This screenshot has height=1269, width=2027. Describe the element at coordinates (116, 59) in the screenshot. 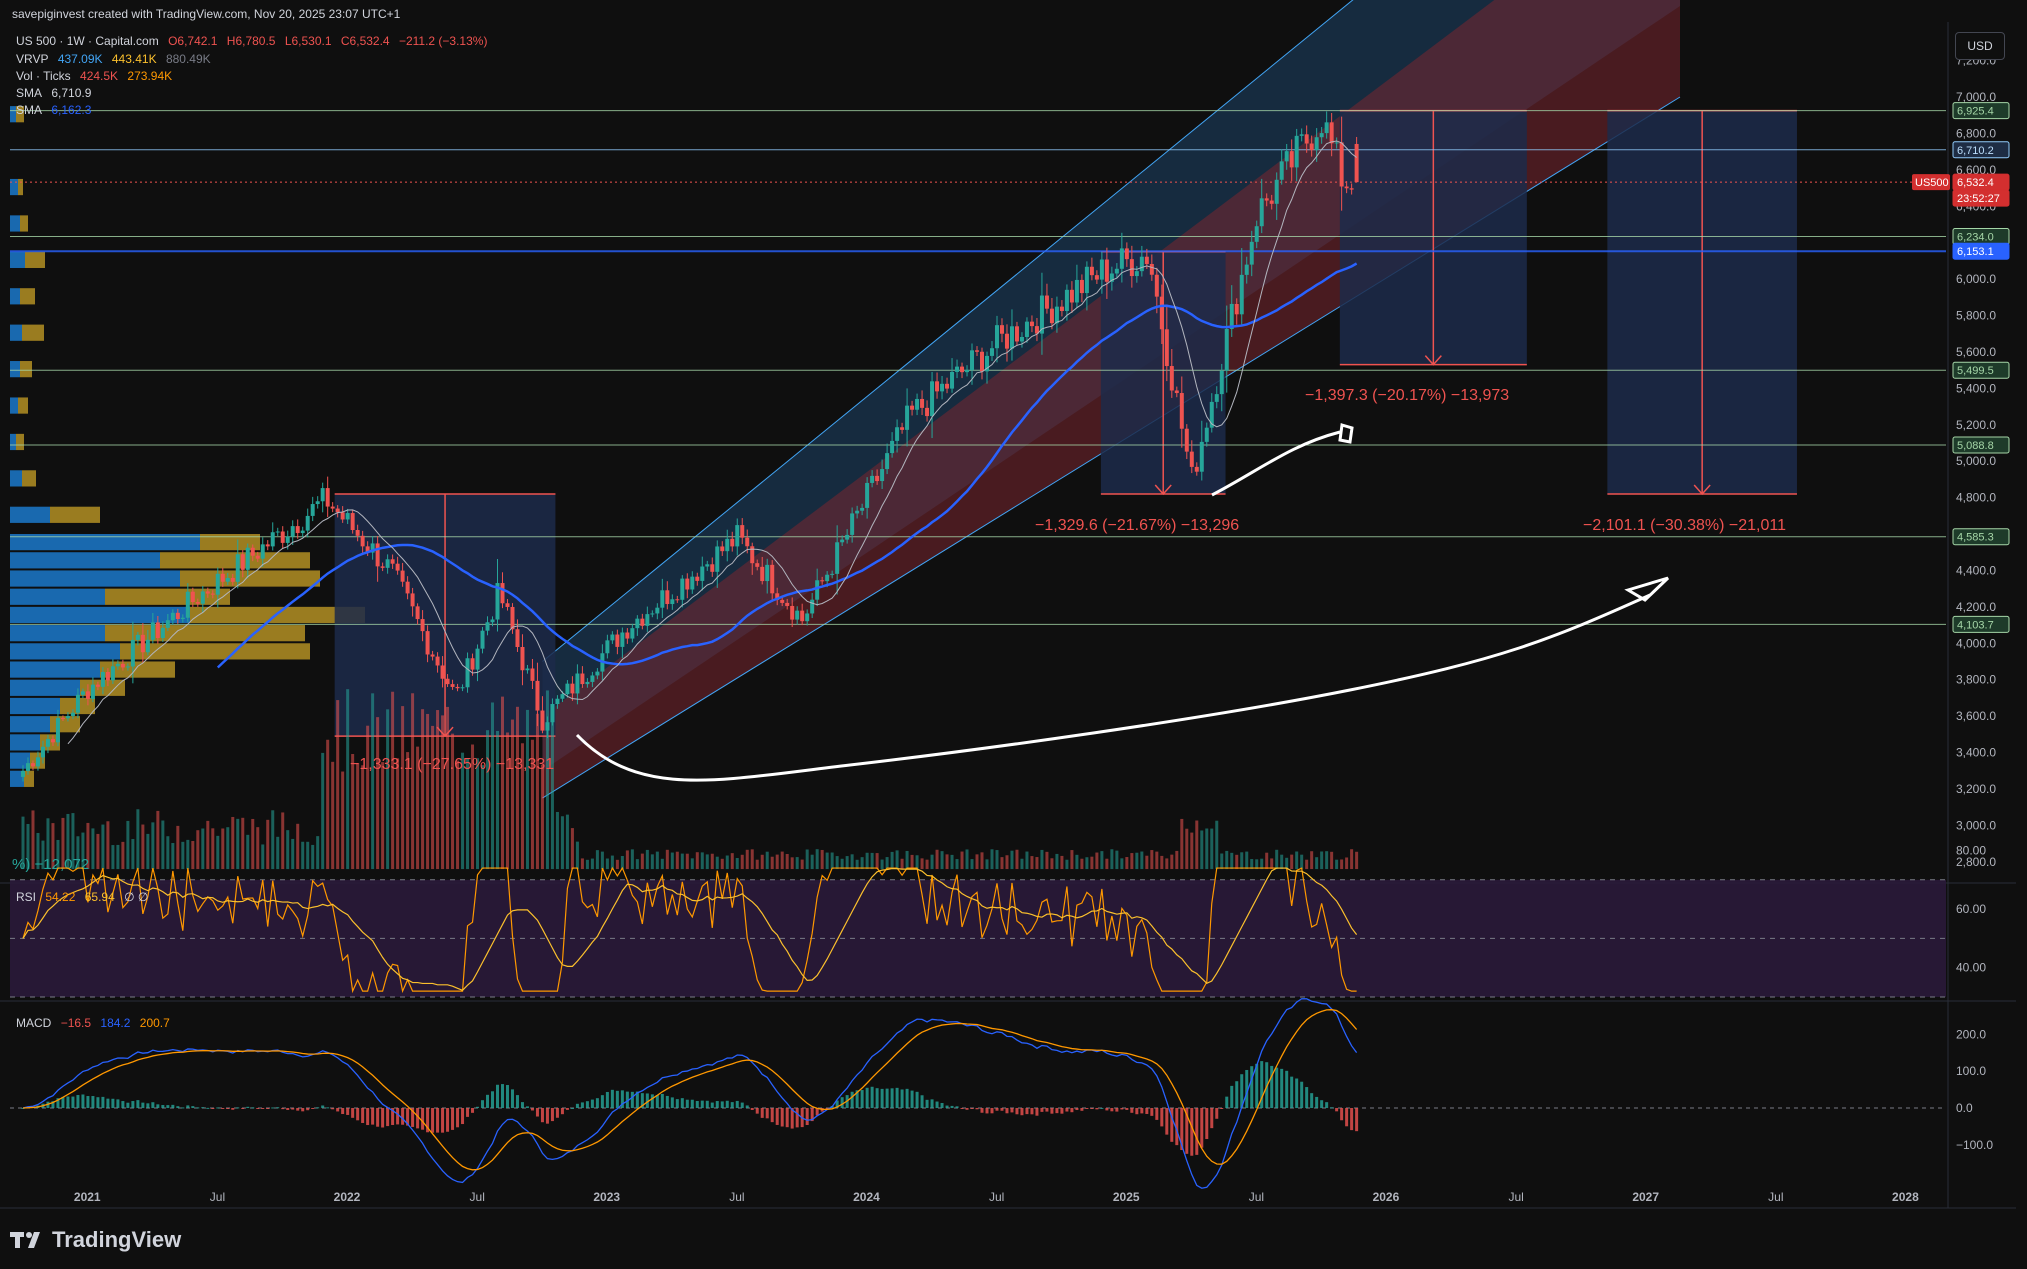

I see `vrvp-legend: VRVP 437.09K 443.41K 880.49K` at that location.